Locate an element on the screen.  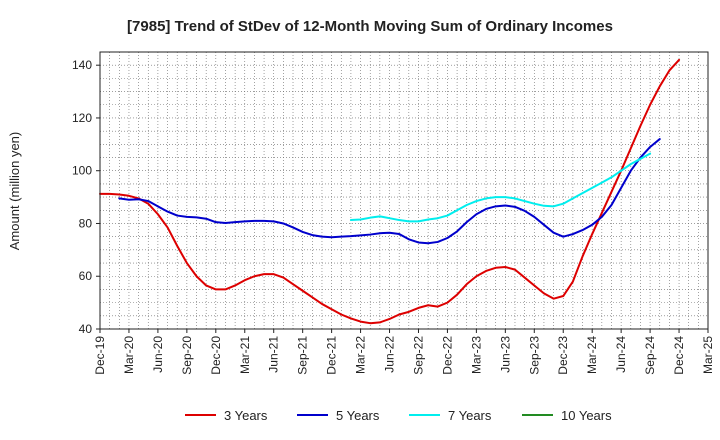
y-tick-label: 100 is located at coordinates (82, 171).